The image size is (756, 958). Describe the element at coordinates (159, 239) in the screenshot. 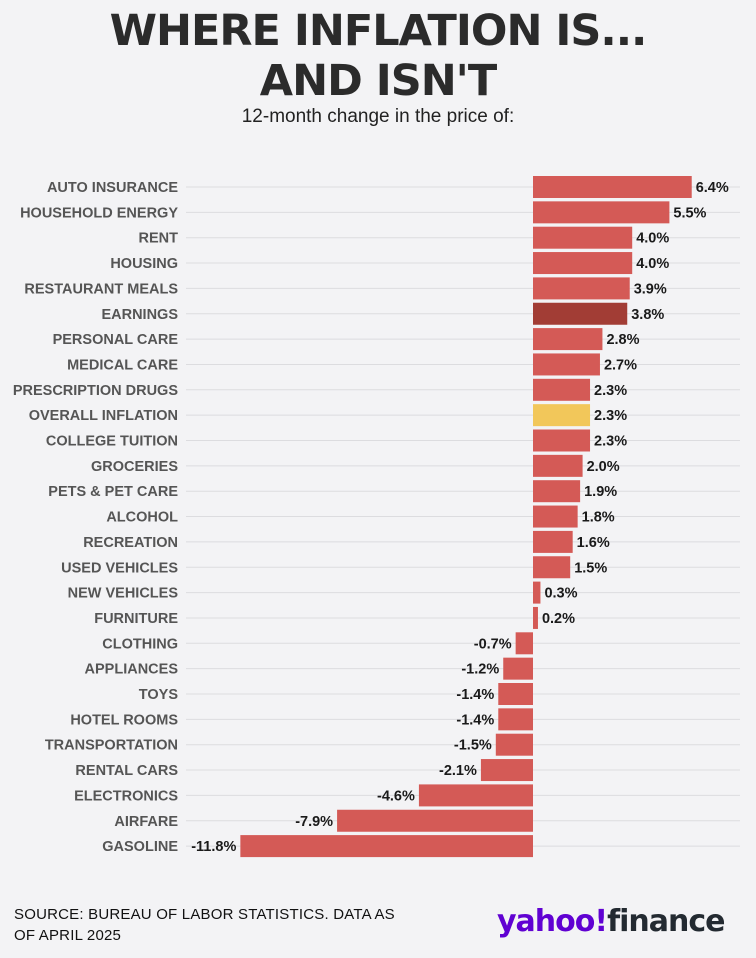

I see `category-label: RENT` at that location.